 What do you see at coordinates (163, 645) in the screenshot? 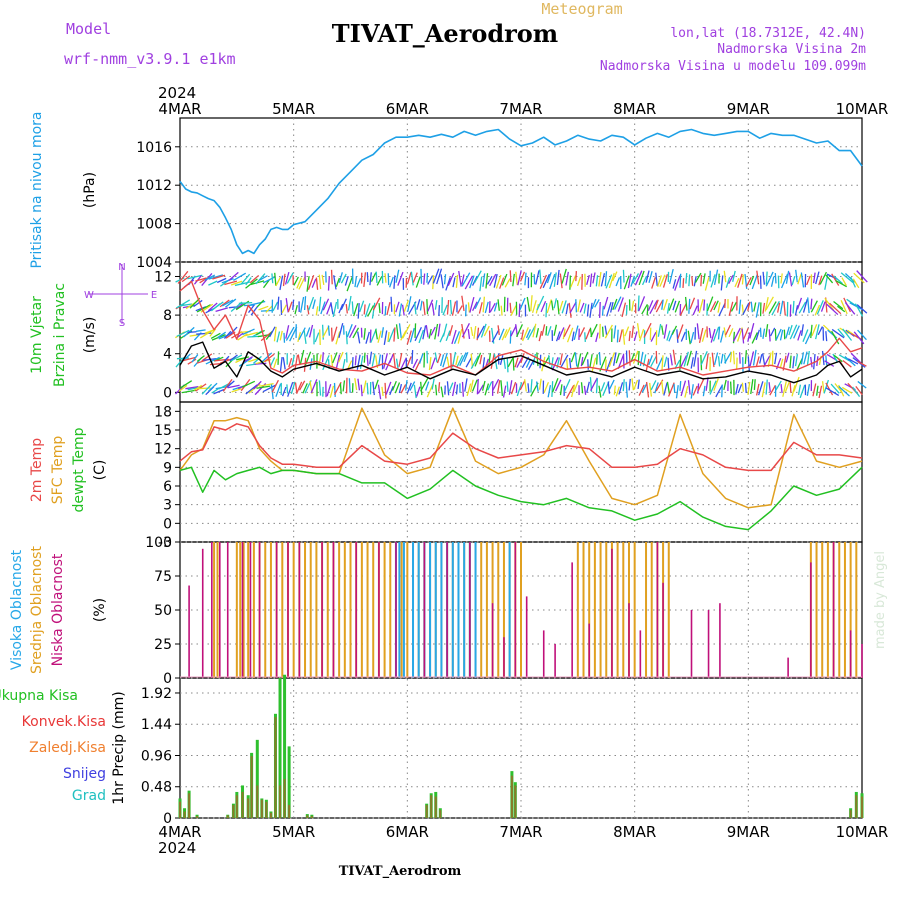
I see `y-tick-label-clouds: 25` at bounding box center [163, 645].